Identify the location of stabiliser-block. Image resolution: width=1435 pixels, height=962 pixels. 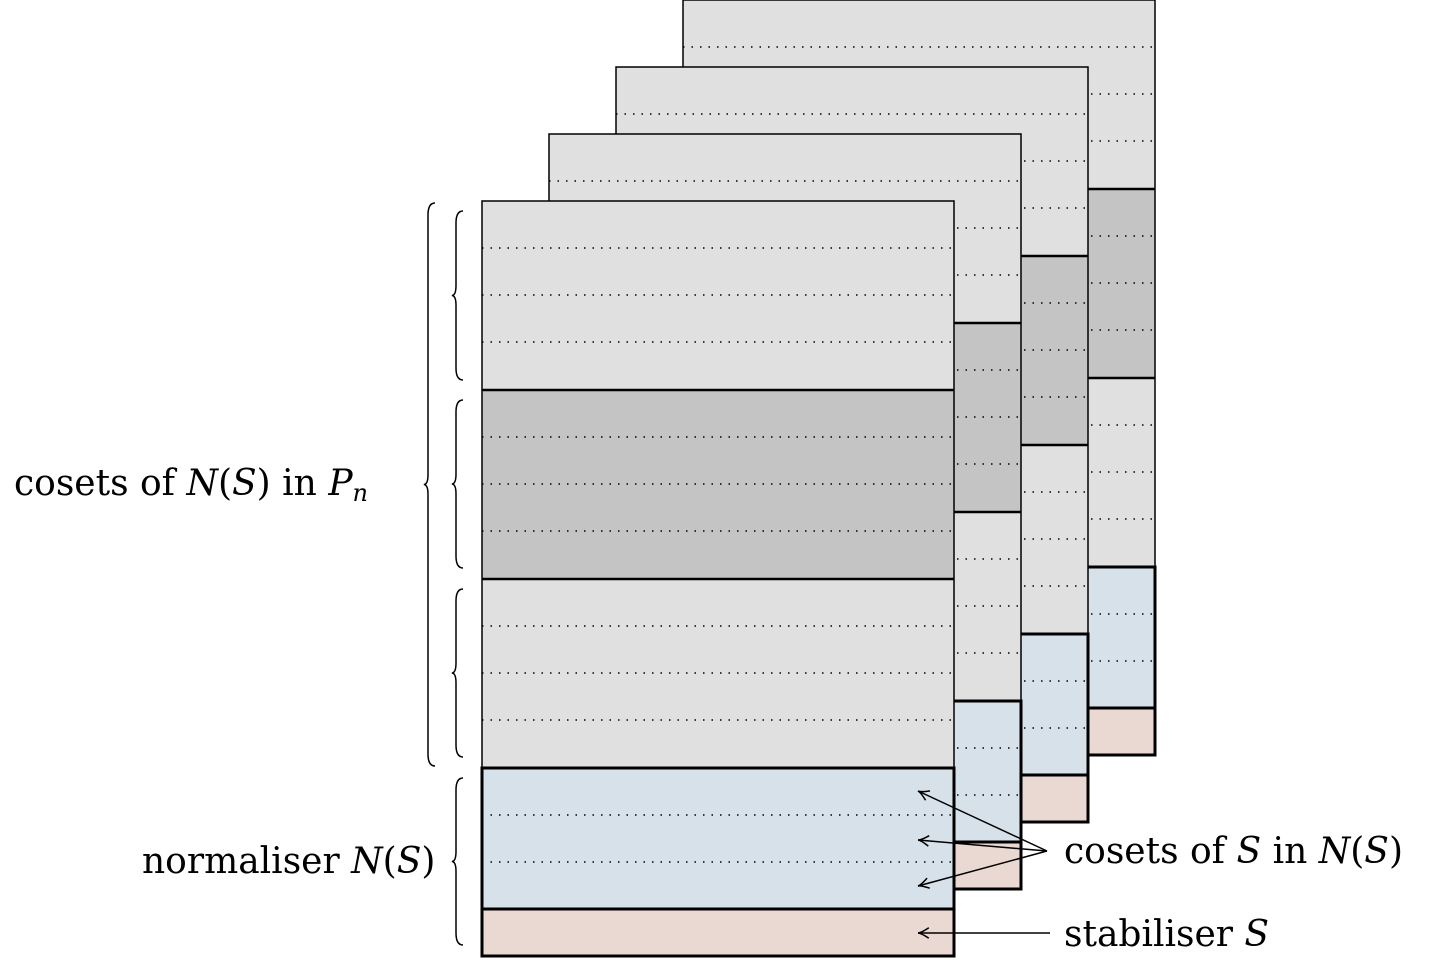
(718, 932).